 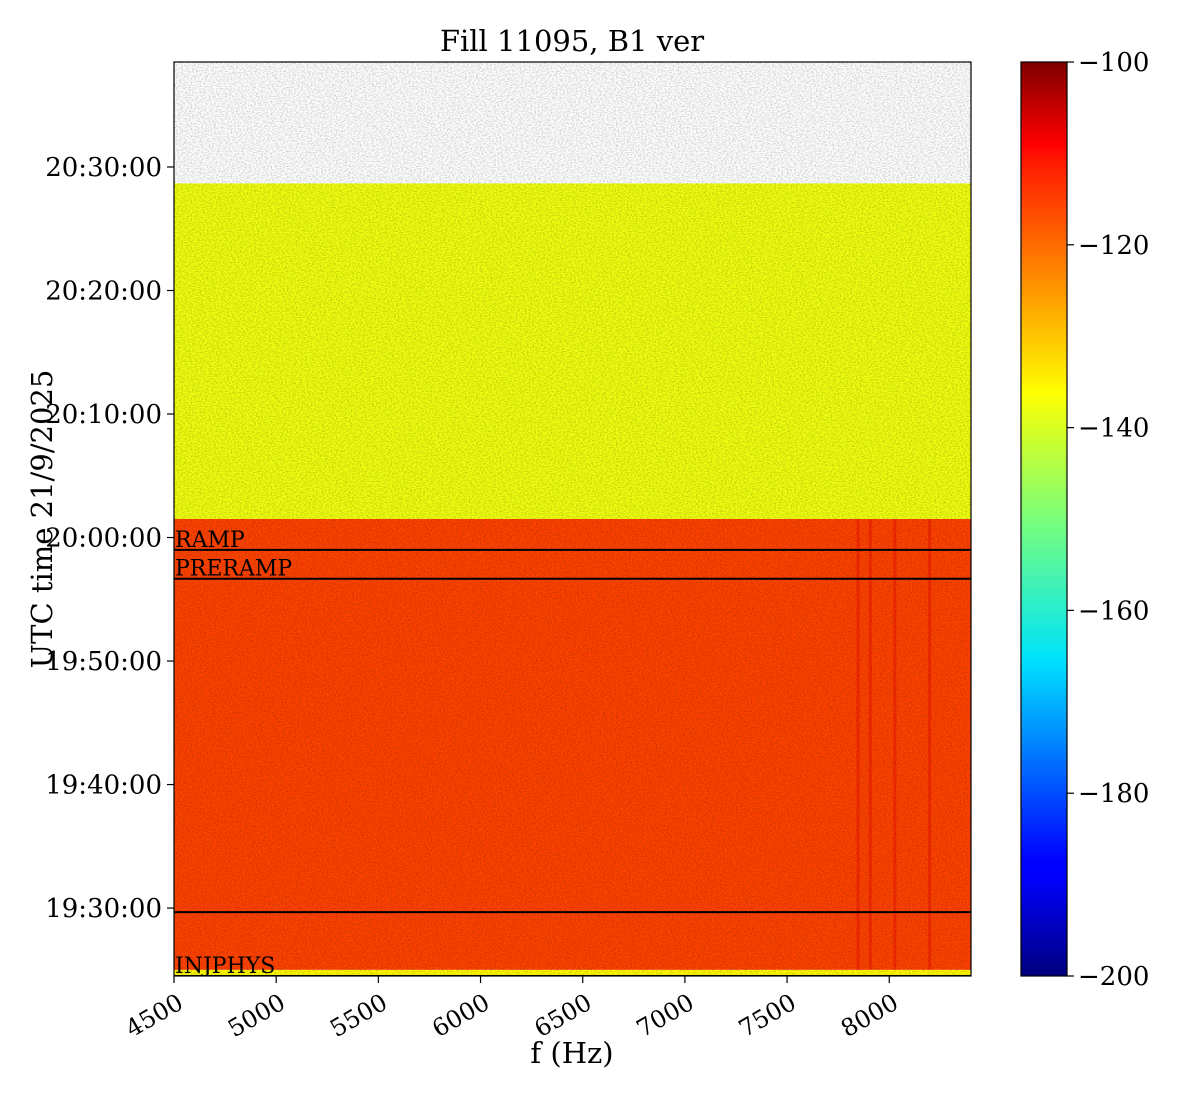 I want to click on colorbar, so click(x=1044, y=519).